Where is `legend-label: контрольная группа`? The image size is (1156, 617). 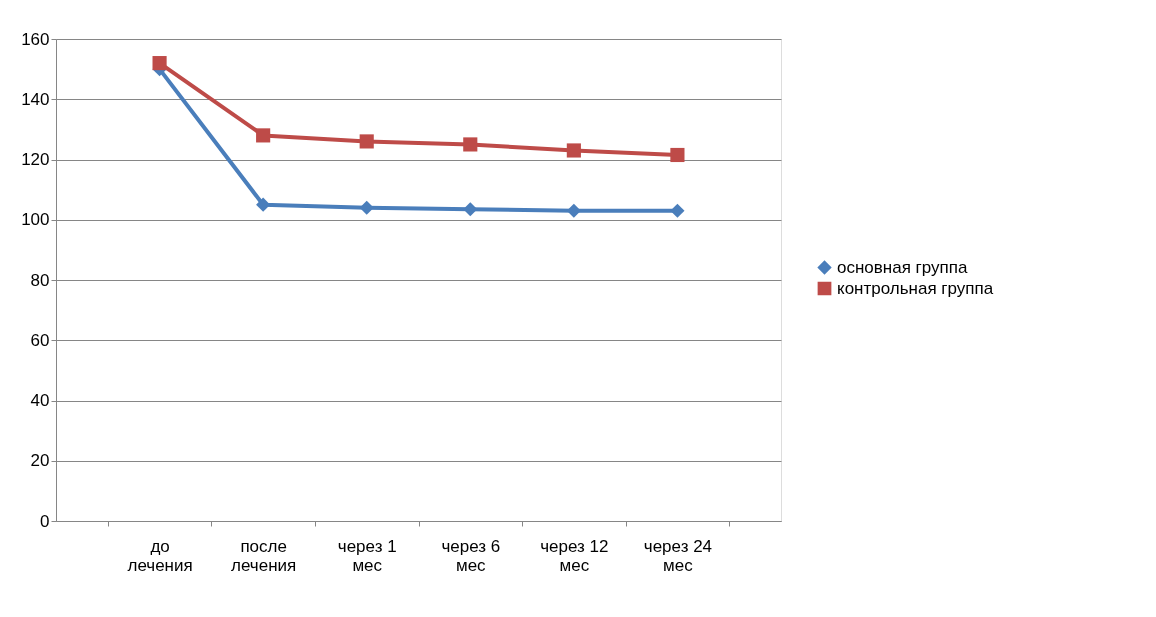 legend-label: контрольная группа is located at coordinates (915, 288).